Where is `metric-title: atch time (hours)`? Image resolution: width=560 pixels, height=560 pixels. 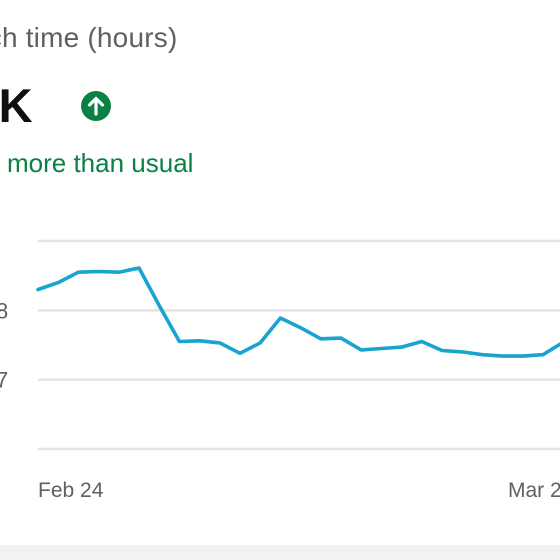
metric-title: atch time (hours) is located at coordinates (89, 37).